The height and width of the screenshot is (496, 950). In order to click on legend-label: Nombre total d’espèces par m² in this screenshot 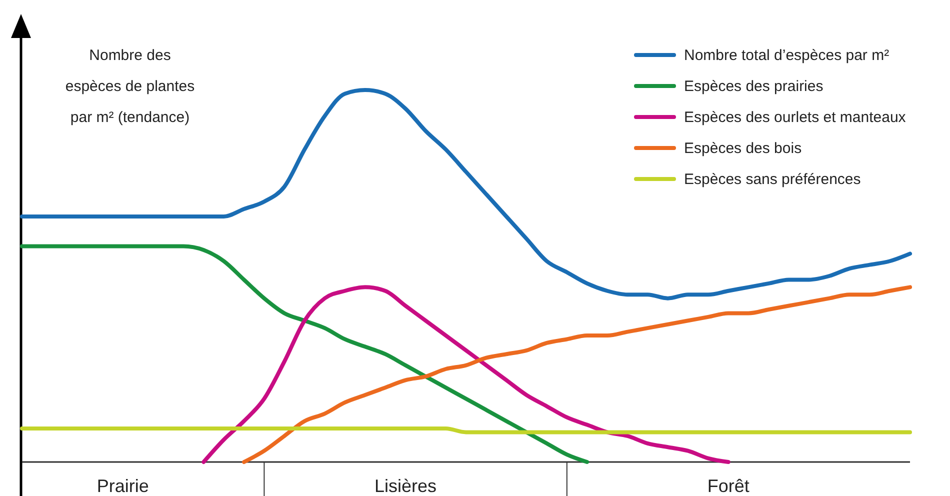, I will do `click(787, 55)`.